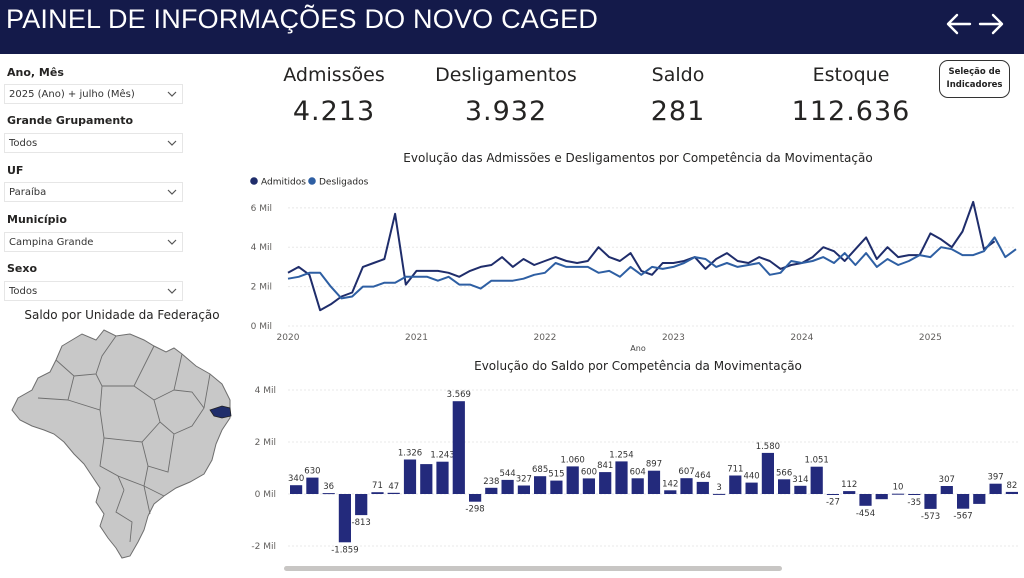 The image size is (1024, 578). I want to click on saldo-data-label: 1.326, so click(410, 454).